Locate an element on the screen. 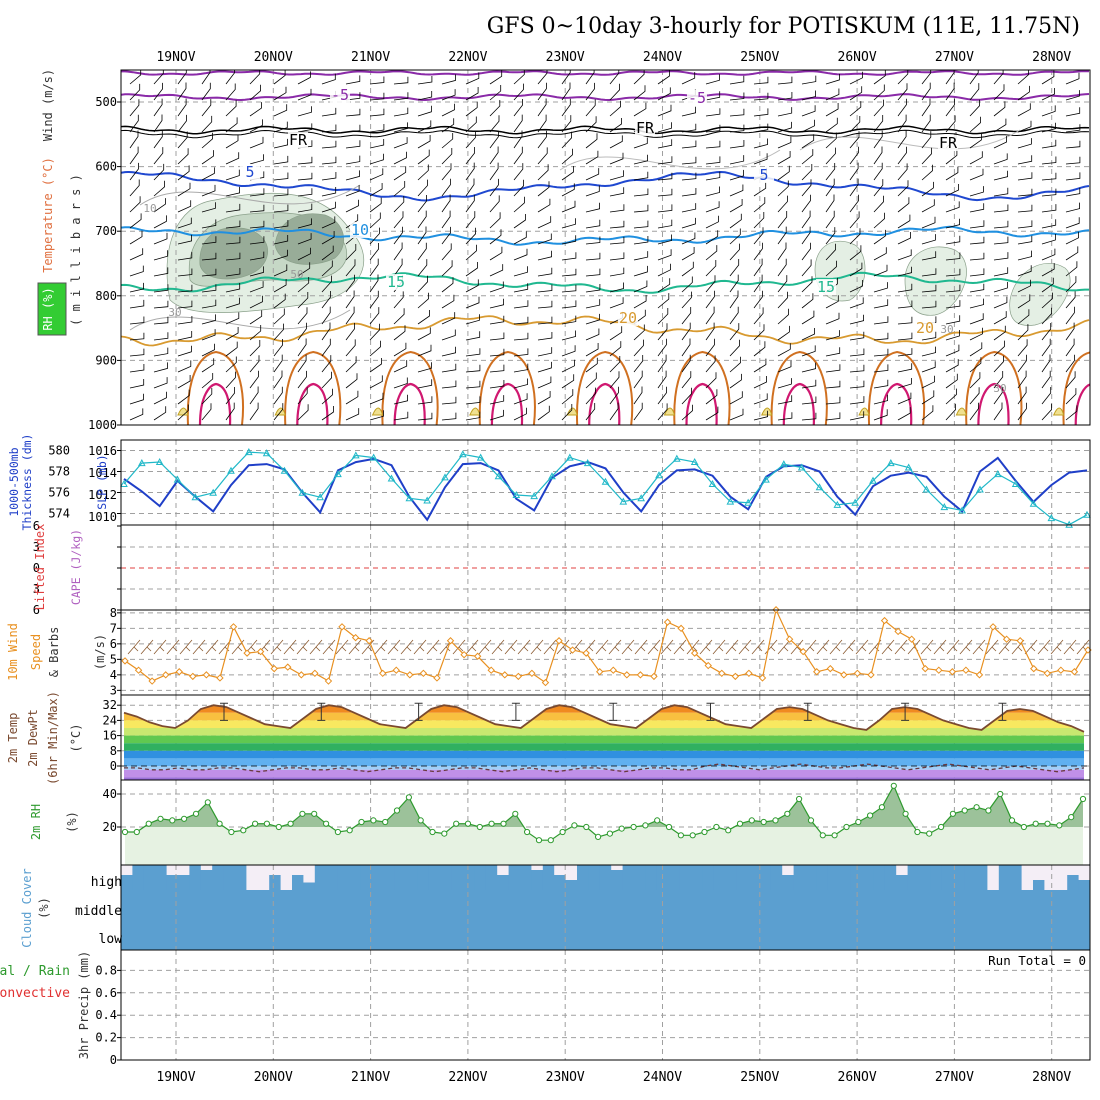 This screenshot has height=1100, width=1100. date-label-bottom: 24NOV is located at coordinates (662, 1077).